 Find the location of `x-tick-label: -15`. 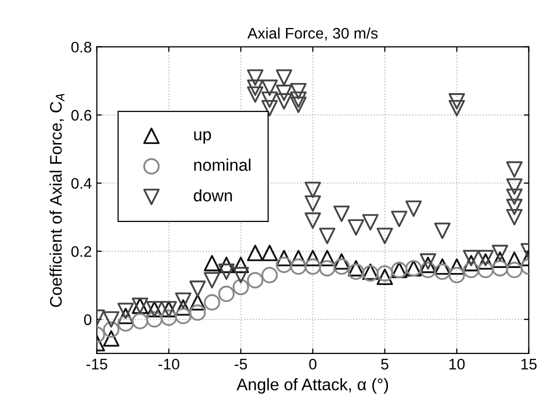

x-tick-label: -15 is located at coordinates (97, 364).